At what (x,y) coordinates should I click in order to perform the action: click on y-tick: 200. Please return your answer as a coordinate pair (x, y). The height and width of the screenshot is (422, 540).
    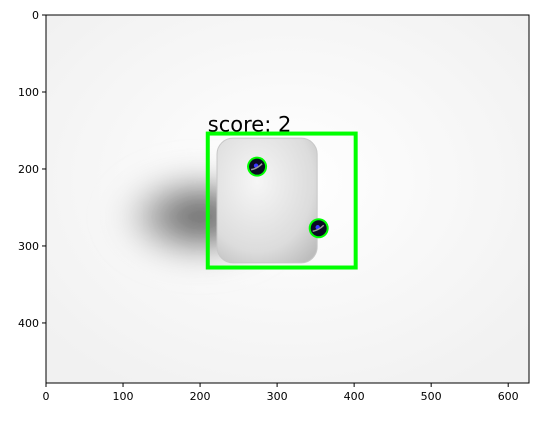
    Looking at the image, I should click on (32, 169).